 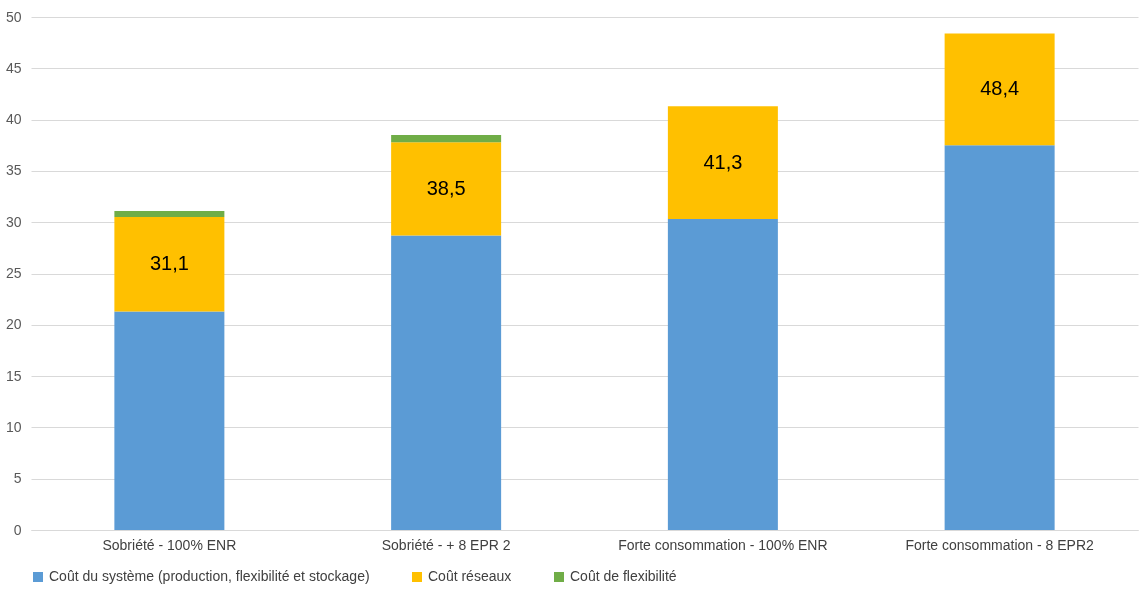 What do you see at coordinates (209, 576) in the screenshot?
I see `legend-label: Coût du système (production, flexibilité et stockage)` at bounding box center [209, 576].